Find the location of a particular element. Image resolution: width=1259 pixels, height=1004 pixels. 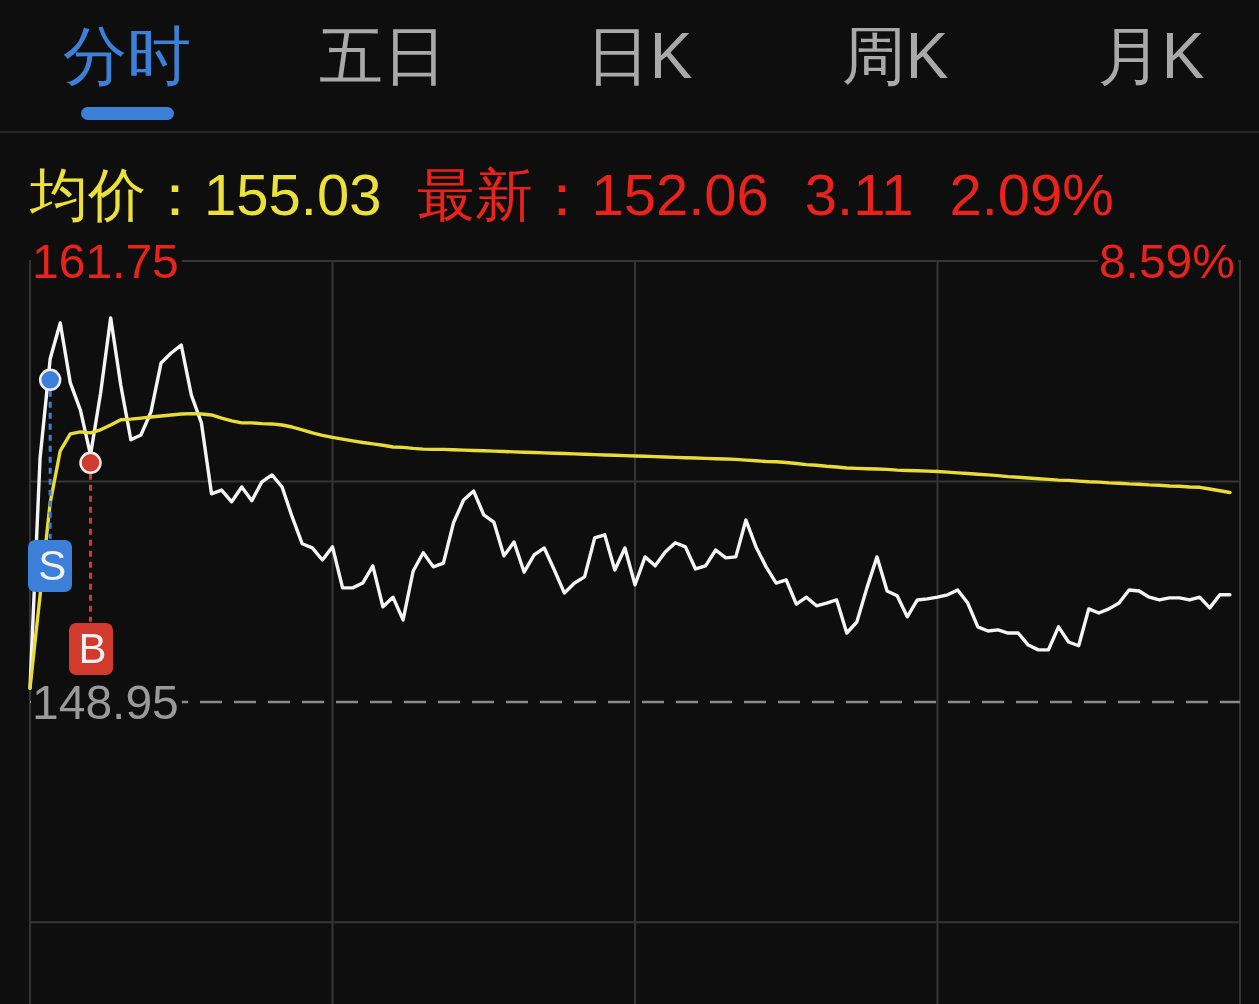

tab-label: 五日 is located at coordinates (383, 56).